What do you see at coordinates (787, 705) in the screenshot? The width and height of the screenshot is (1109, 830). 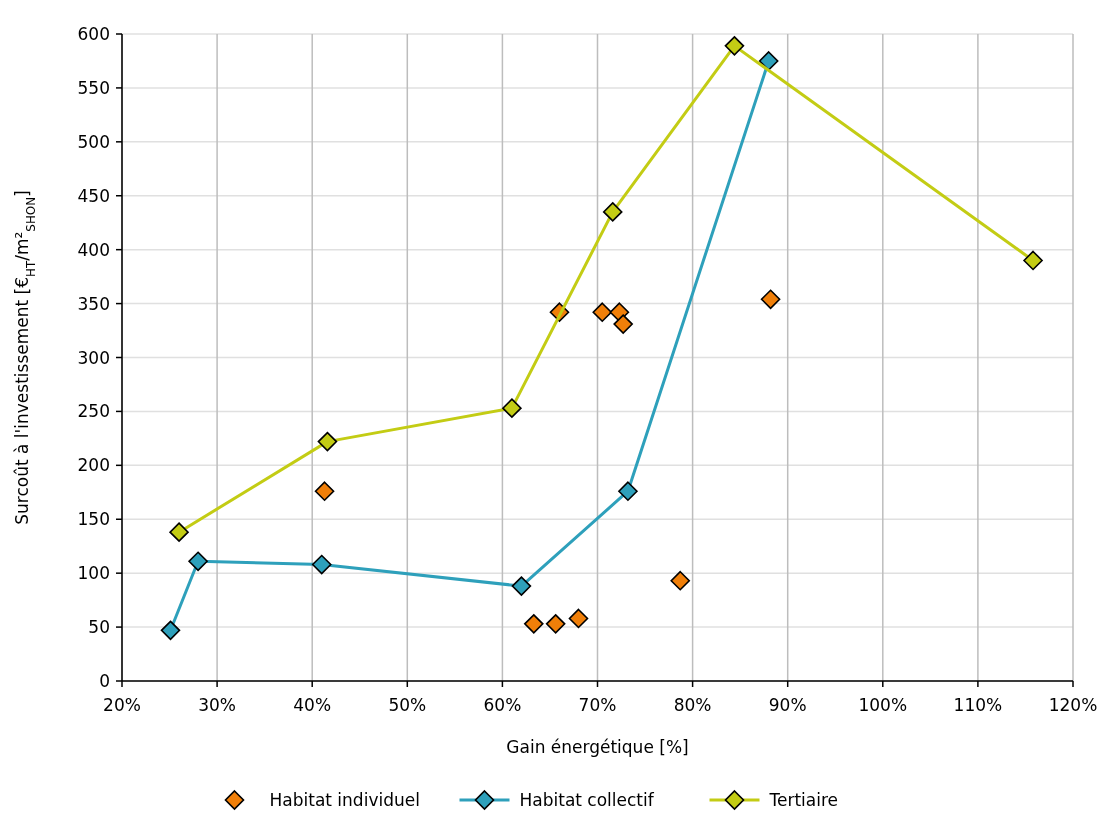 I see `x-tick-label: 90%` at bounding box center [787, 705].